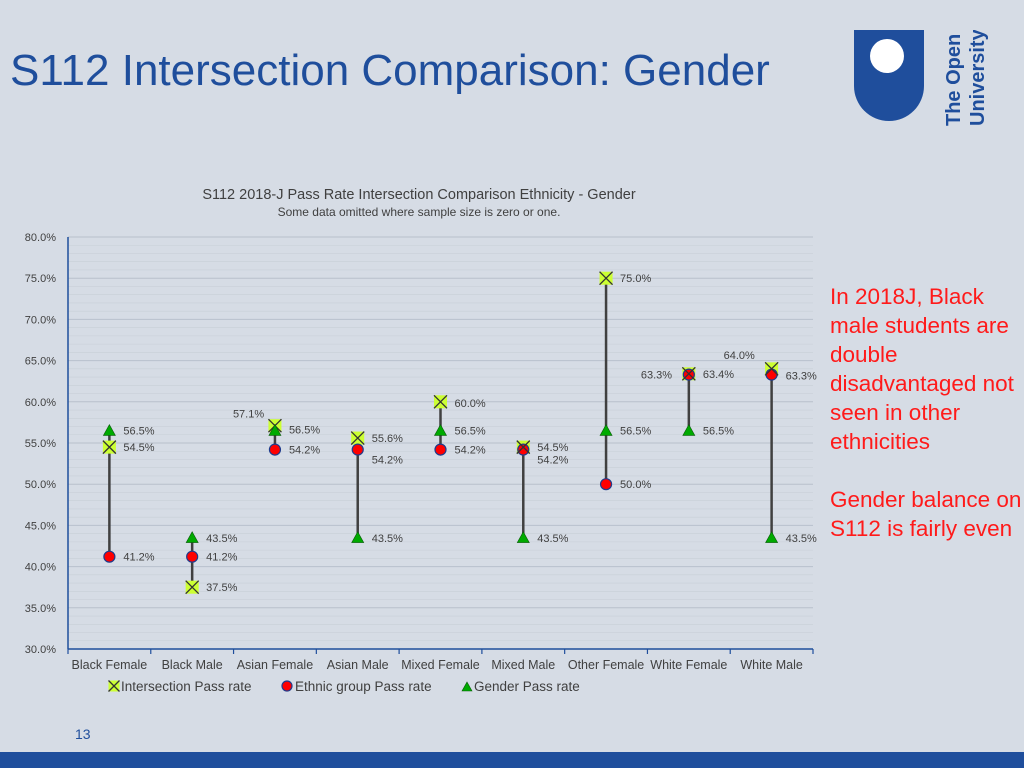 The width and height of the screenshot is (1024, 768). I want to click on data-label: 55.6%, so click(387, 439).